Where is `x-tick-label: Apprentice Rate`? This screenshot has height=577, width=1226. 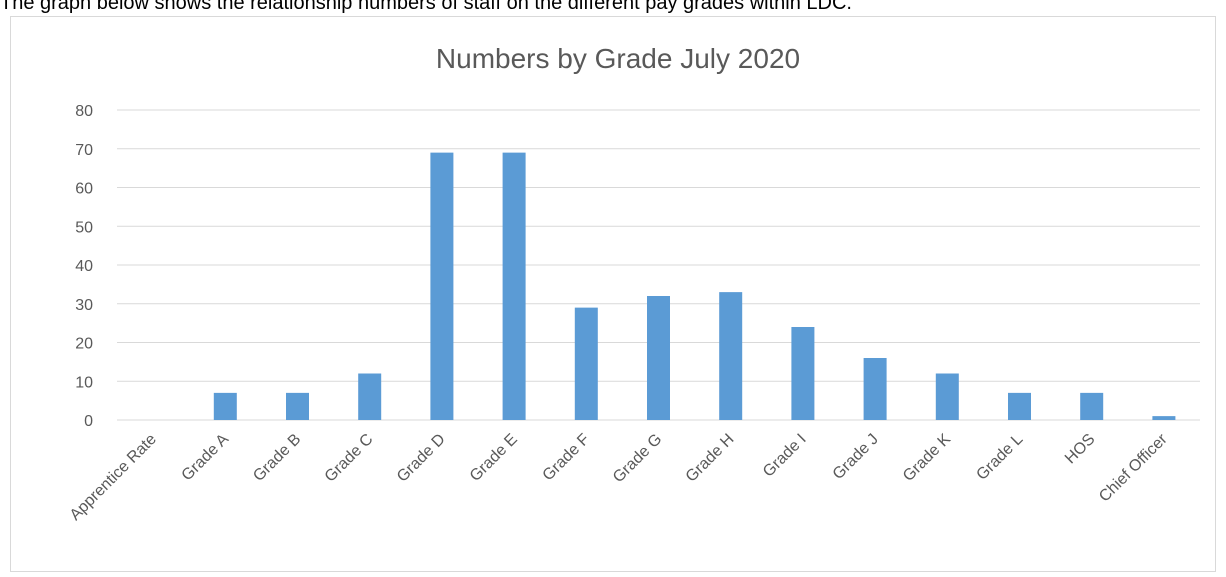
x-tick-label: Apprentice Rate is located at coordinates (113, 477).